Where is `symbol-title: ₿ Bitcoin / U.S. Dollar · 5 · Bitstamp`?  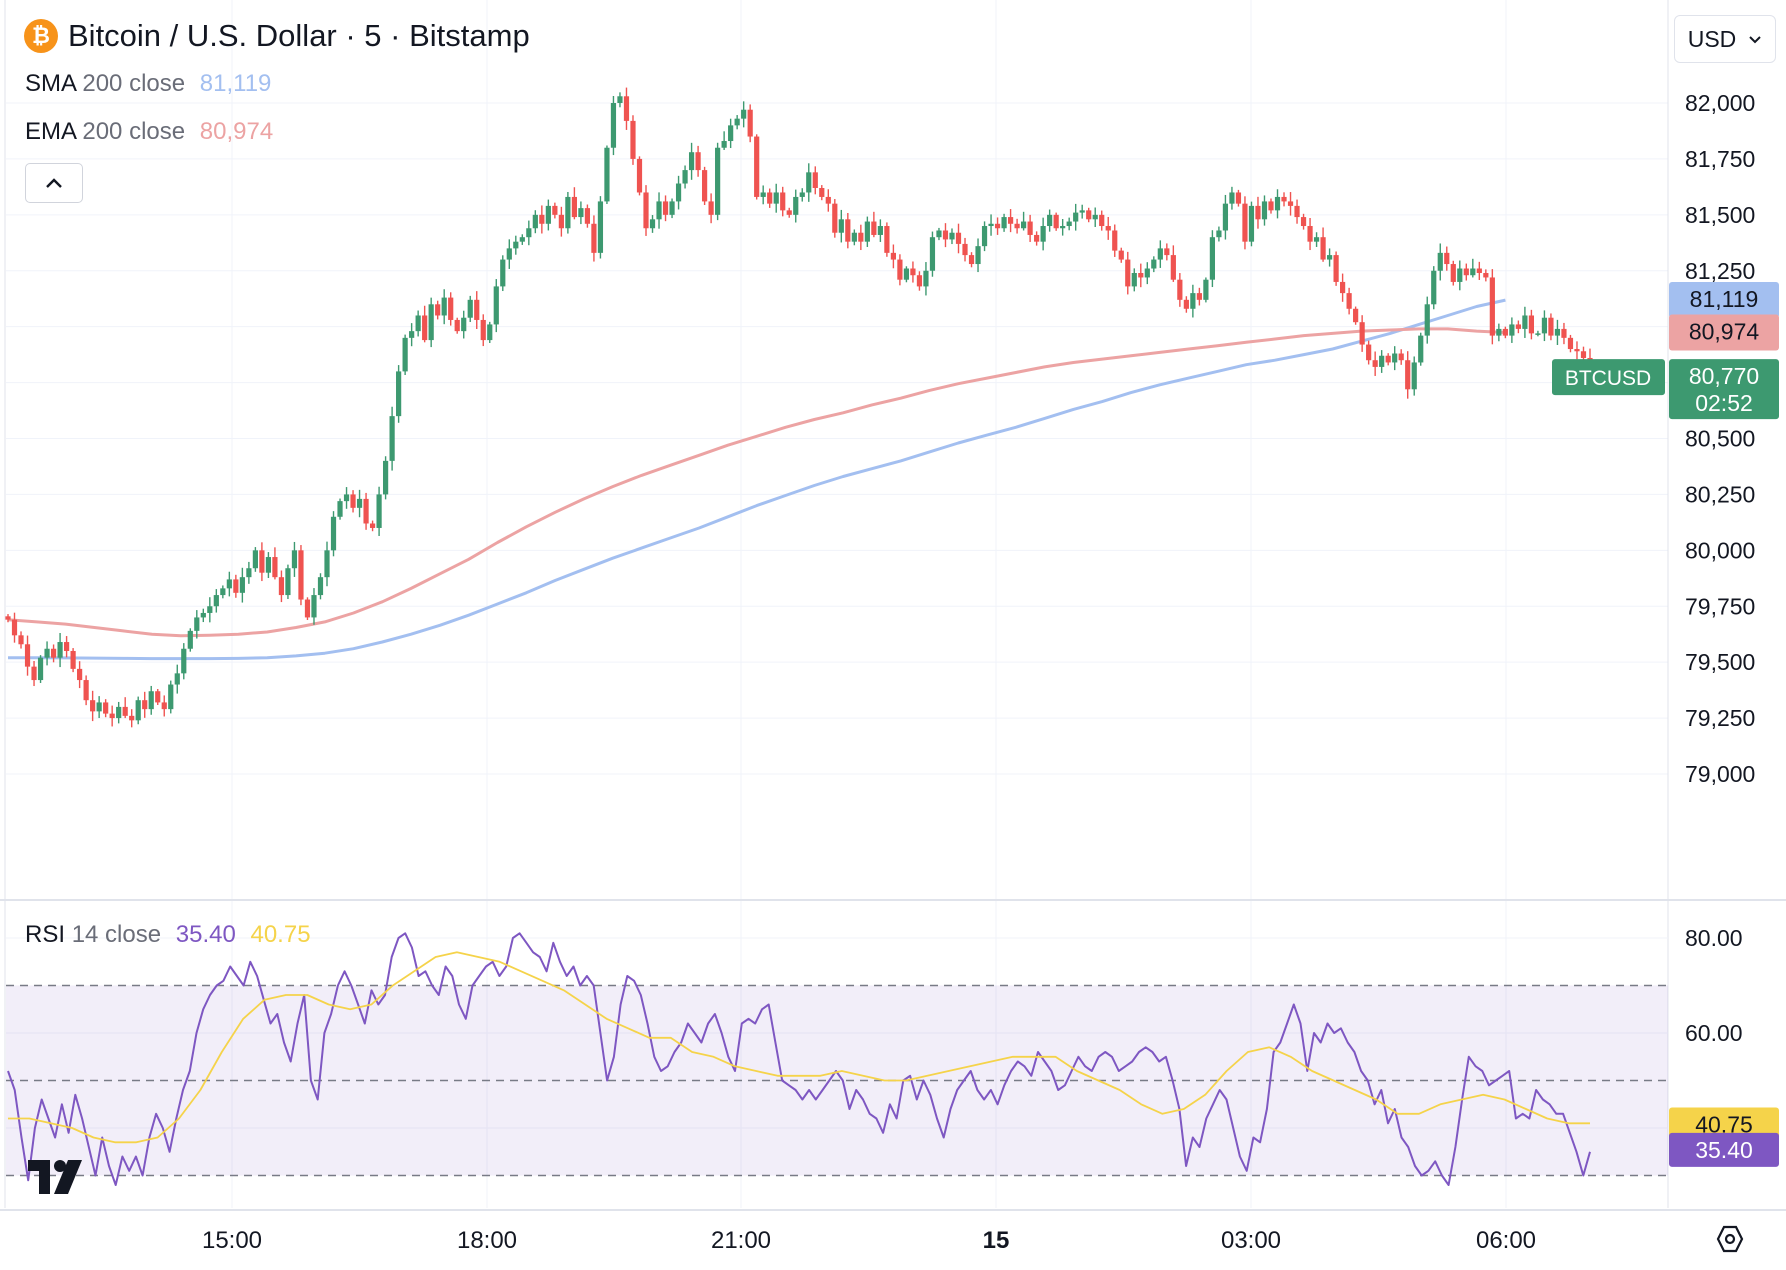
symbol-title: ₿ Bitcoin / U.S. Dollar · 5 · Bitstamp is located at coordinates (277, 36).